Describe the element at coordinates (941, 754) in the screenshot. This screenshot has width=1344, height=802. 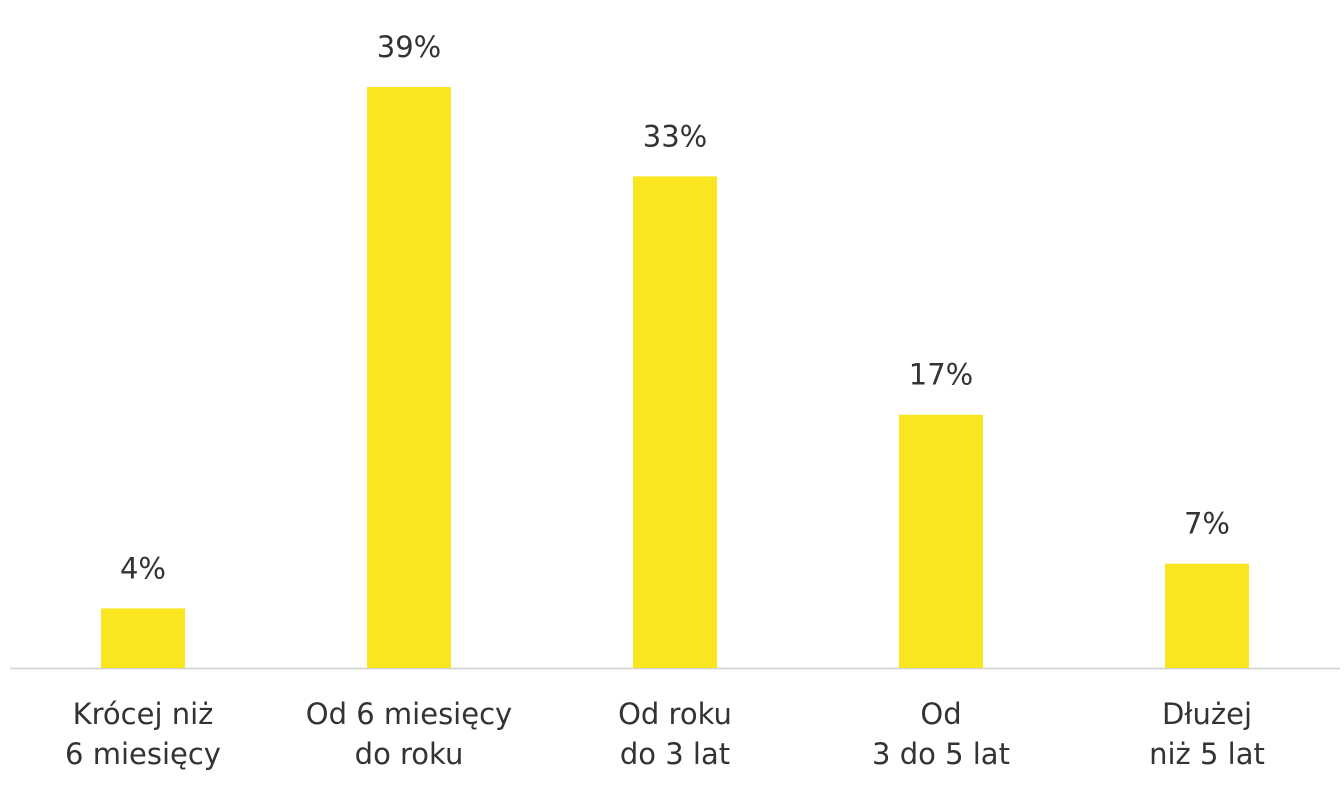
I see `x-tick-label: 3 do 5 lat` at that location.